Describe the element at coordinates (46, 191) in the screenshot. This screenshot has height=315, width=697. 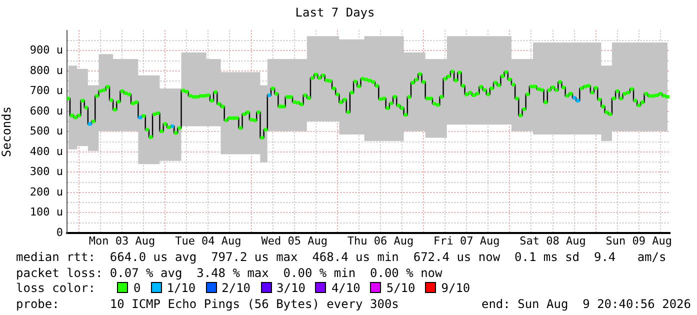
I see `y-tick-label: 200 u` at that location.